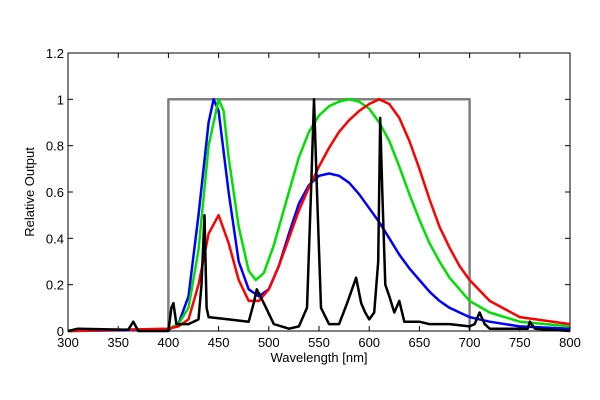 Image resolution: width=600 pixels, height=400 pixels. I want to click on x-tick-label: 700, so click(470, 342).